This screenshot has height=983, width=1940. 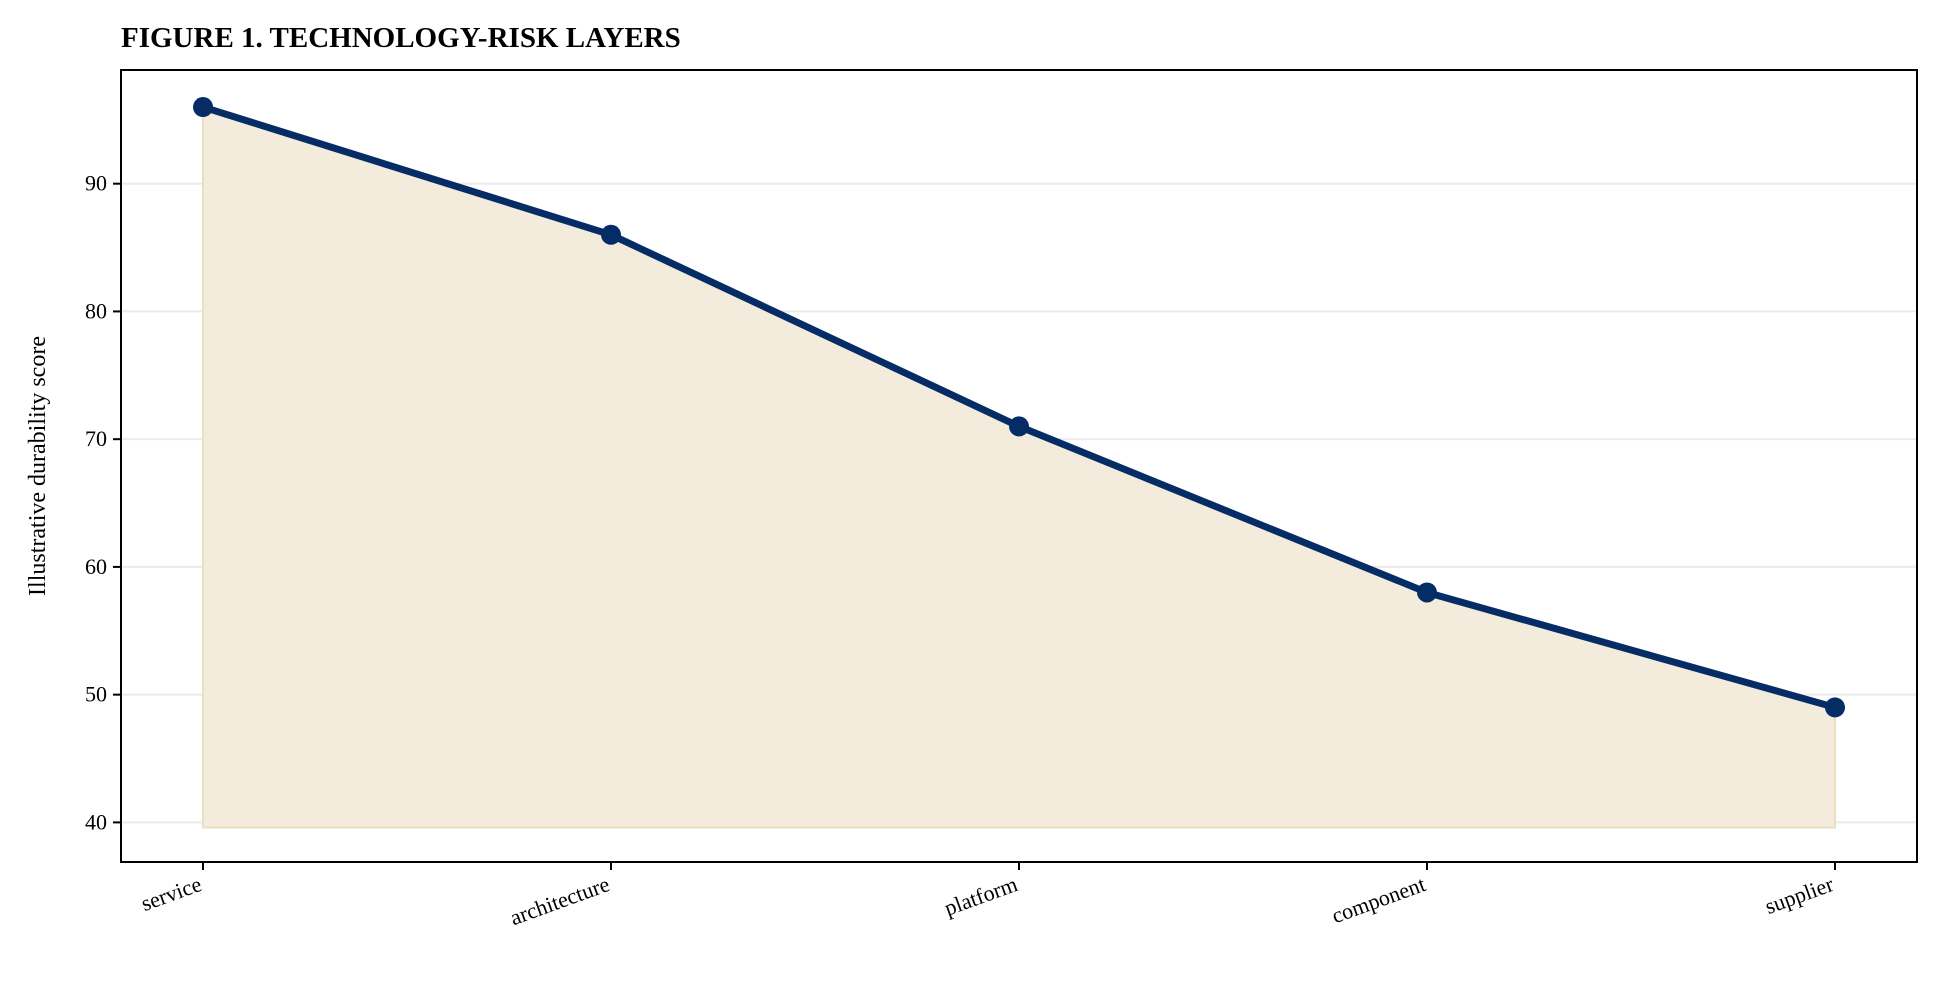 What do you see at coordinates (1019, 426) in the screenshot?
I see `data-point-platform` at bounding box center [1019, 426].